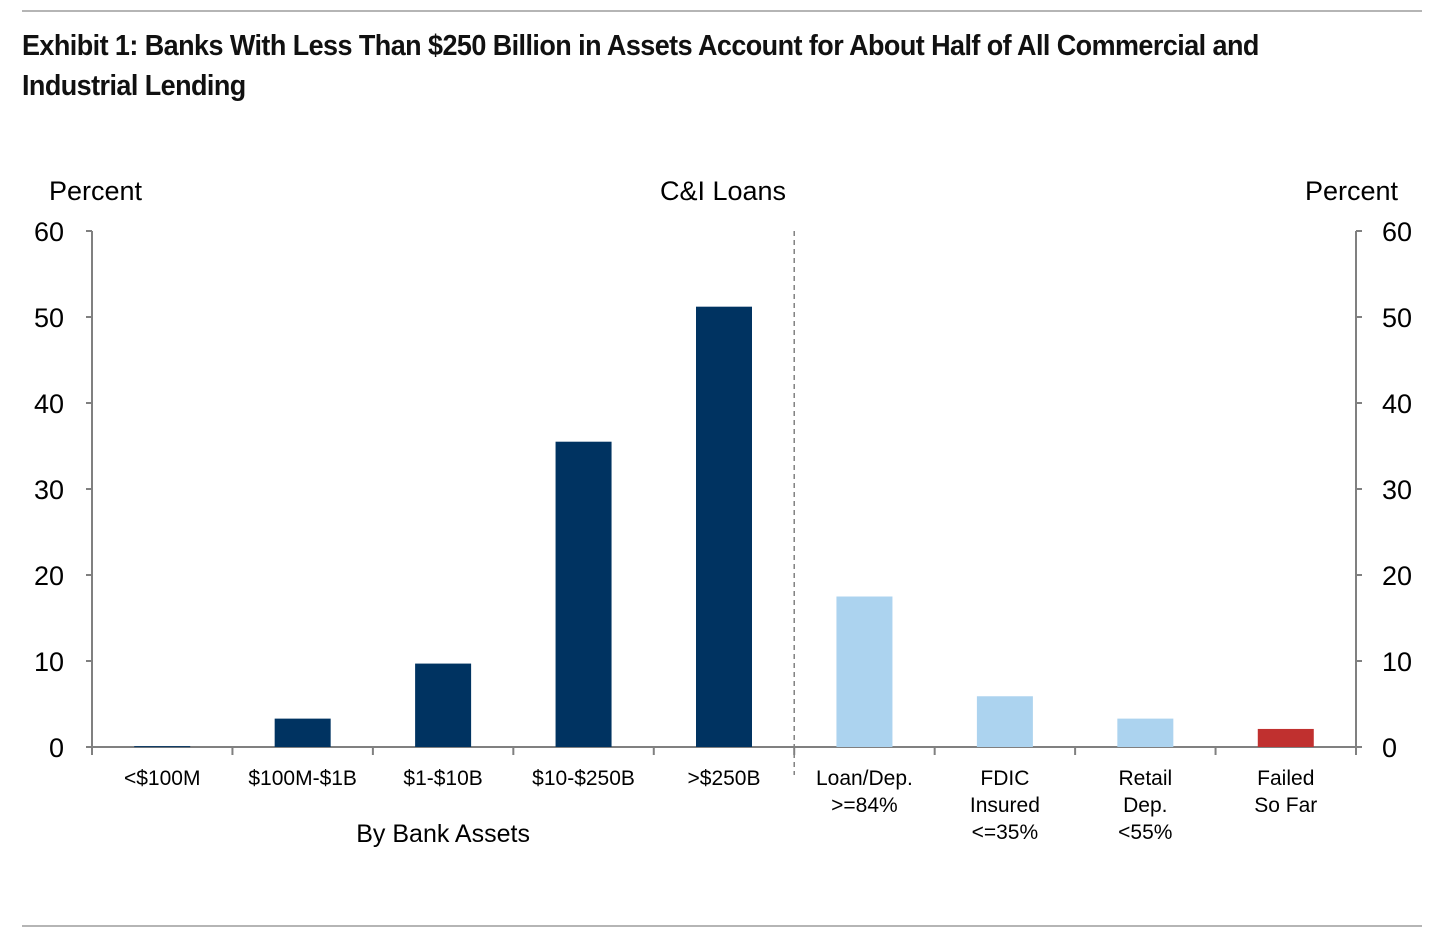  Describe the element at coordinates (162, 778) in the screenshot. I see `x-tick-label: <$100M` at that location.